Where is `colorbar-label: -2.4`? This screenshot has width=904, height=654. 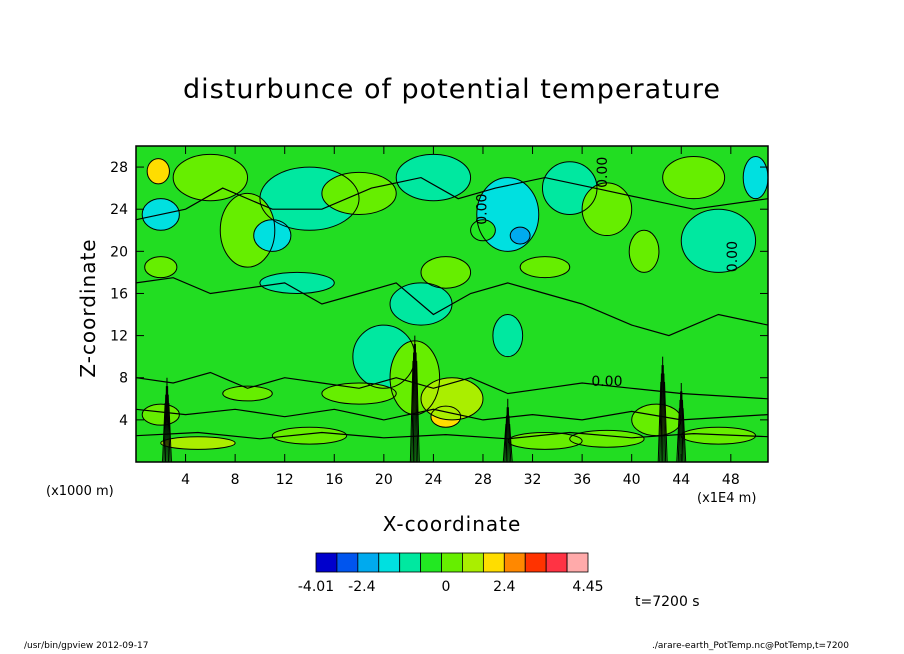
colorbar-label: -2.4 is located at coordinates (361, 587).